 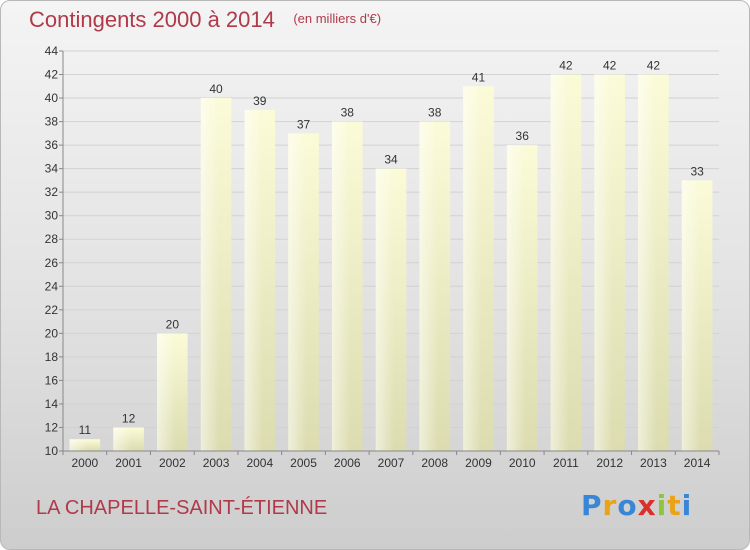 I want to click on x-tick-label: 2001, so click(x=128, y=463).